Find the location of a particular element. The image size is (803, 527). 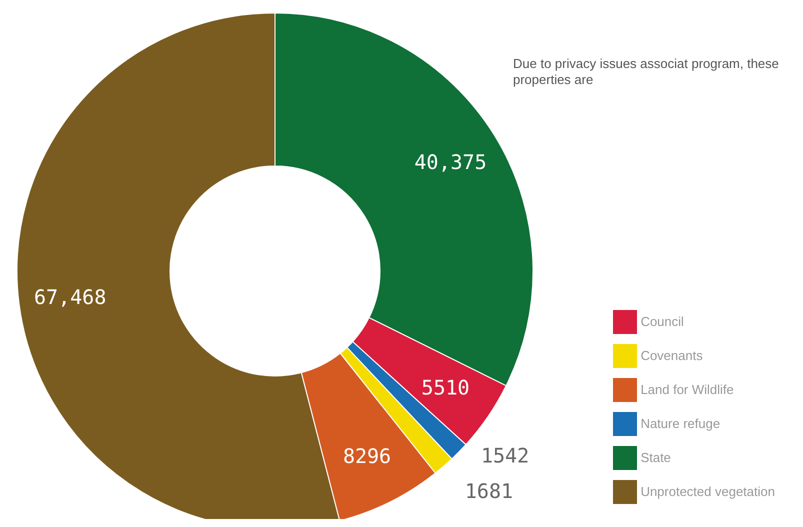

legend-label: Council is located at coordinates (662, 321).